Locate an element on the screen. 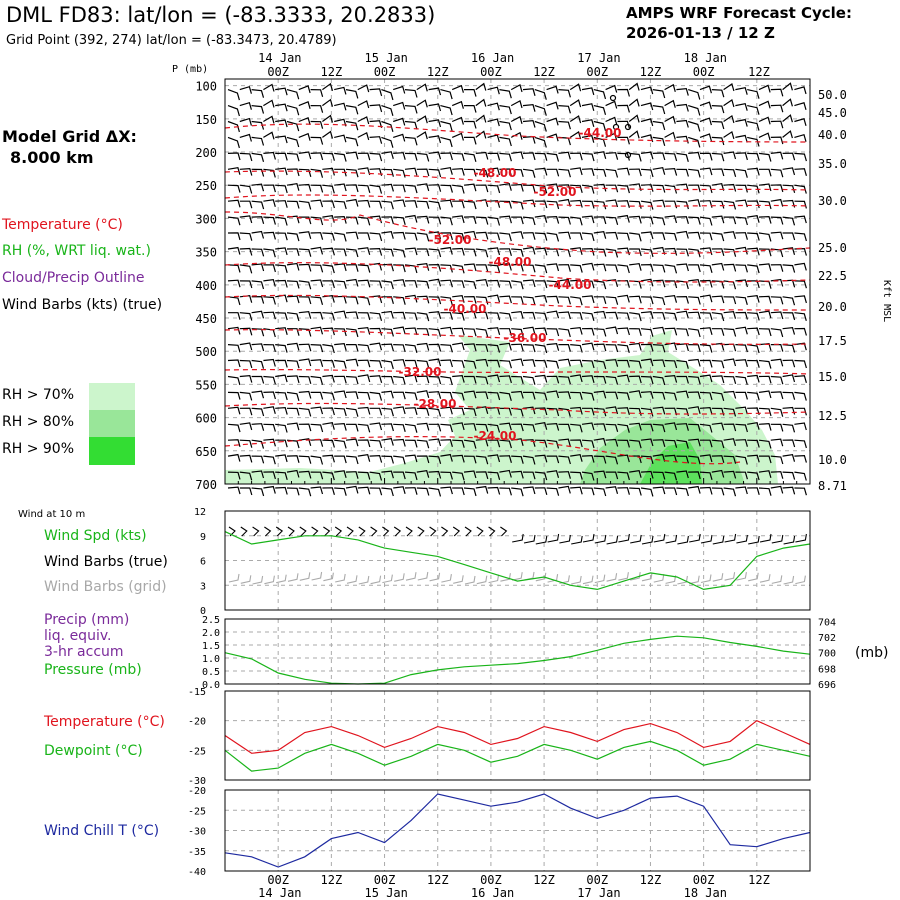 This screenshot has width=900, height=900. rh90-swatch is located at coordinates (112, 451).